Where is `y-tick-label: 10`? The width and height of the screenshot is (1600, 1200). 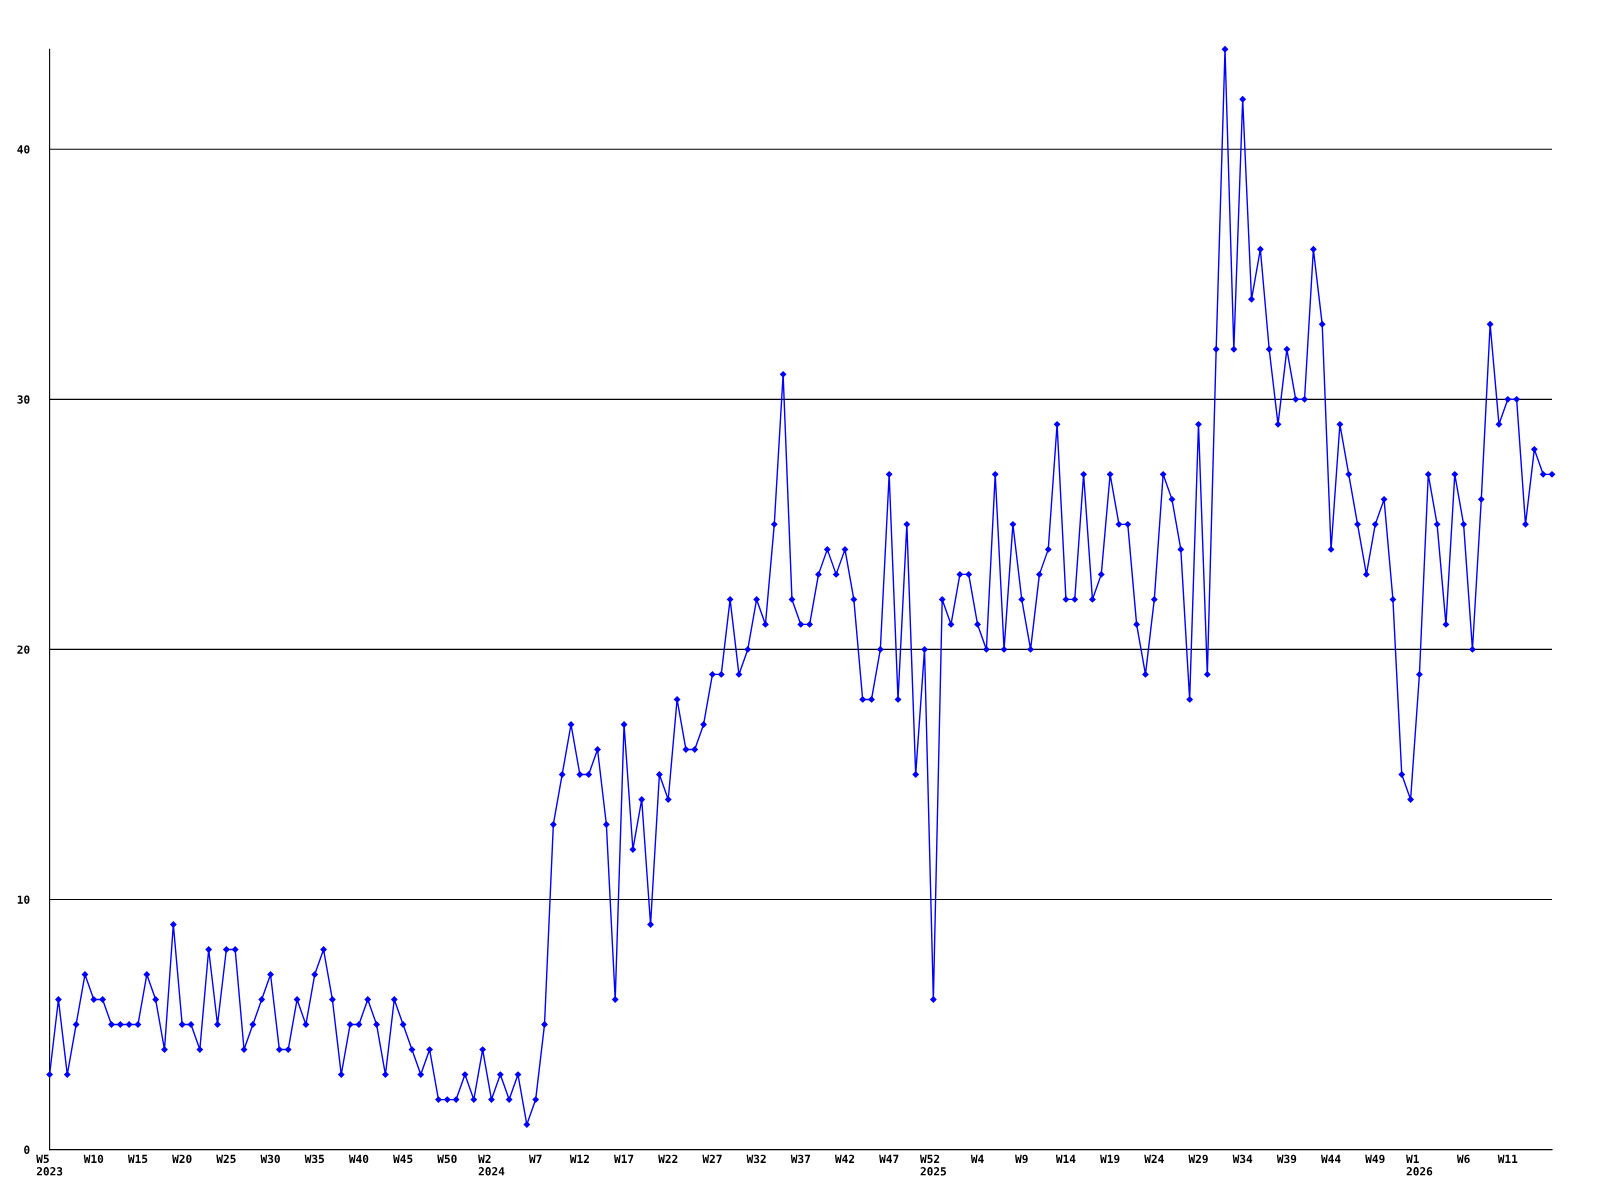 y-tick-label: 10 is located at coordinates (23, 899).